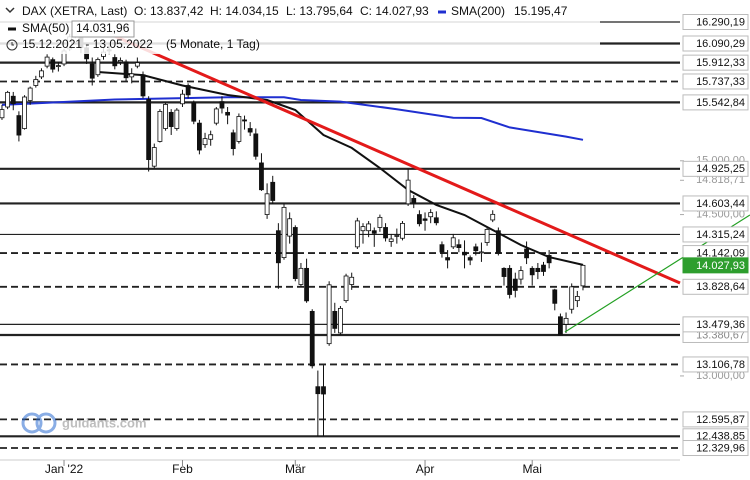 The image size is (750, 480). Describe the element at coordinates (720, 103) in the screenshot. I see `price-label: 15.542,84` at that location.